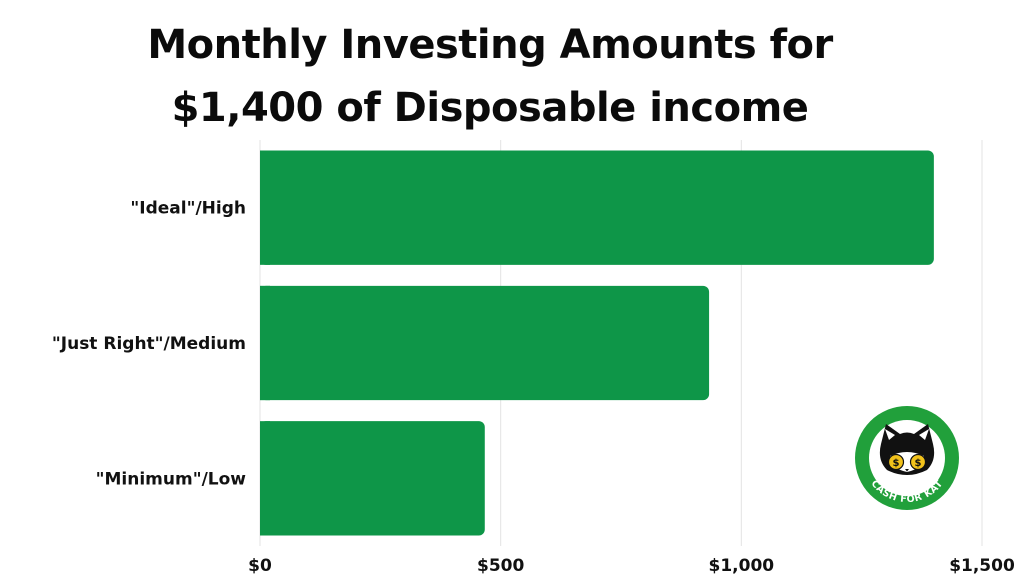 Image resolution: width=1024 pixels, height=576 pixels. Describe the element at coordinates (982, 566) in the screenshot. I see `x-tick-label: $1,500` at that location.